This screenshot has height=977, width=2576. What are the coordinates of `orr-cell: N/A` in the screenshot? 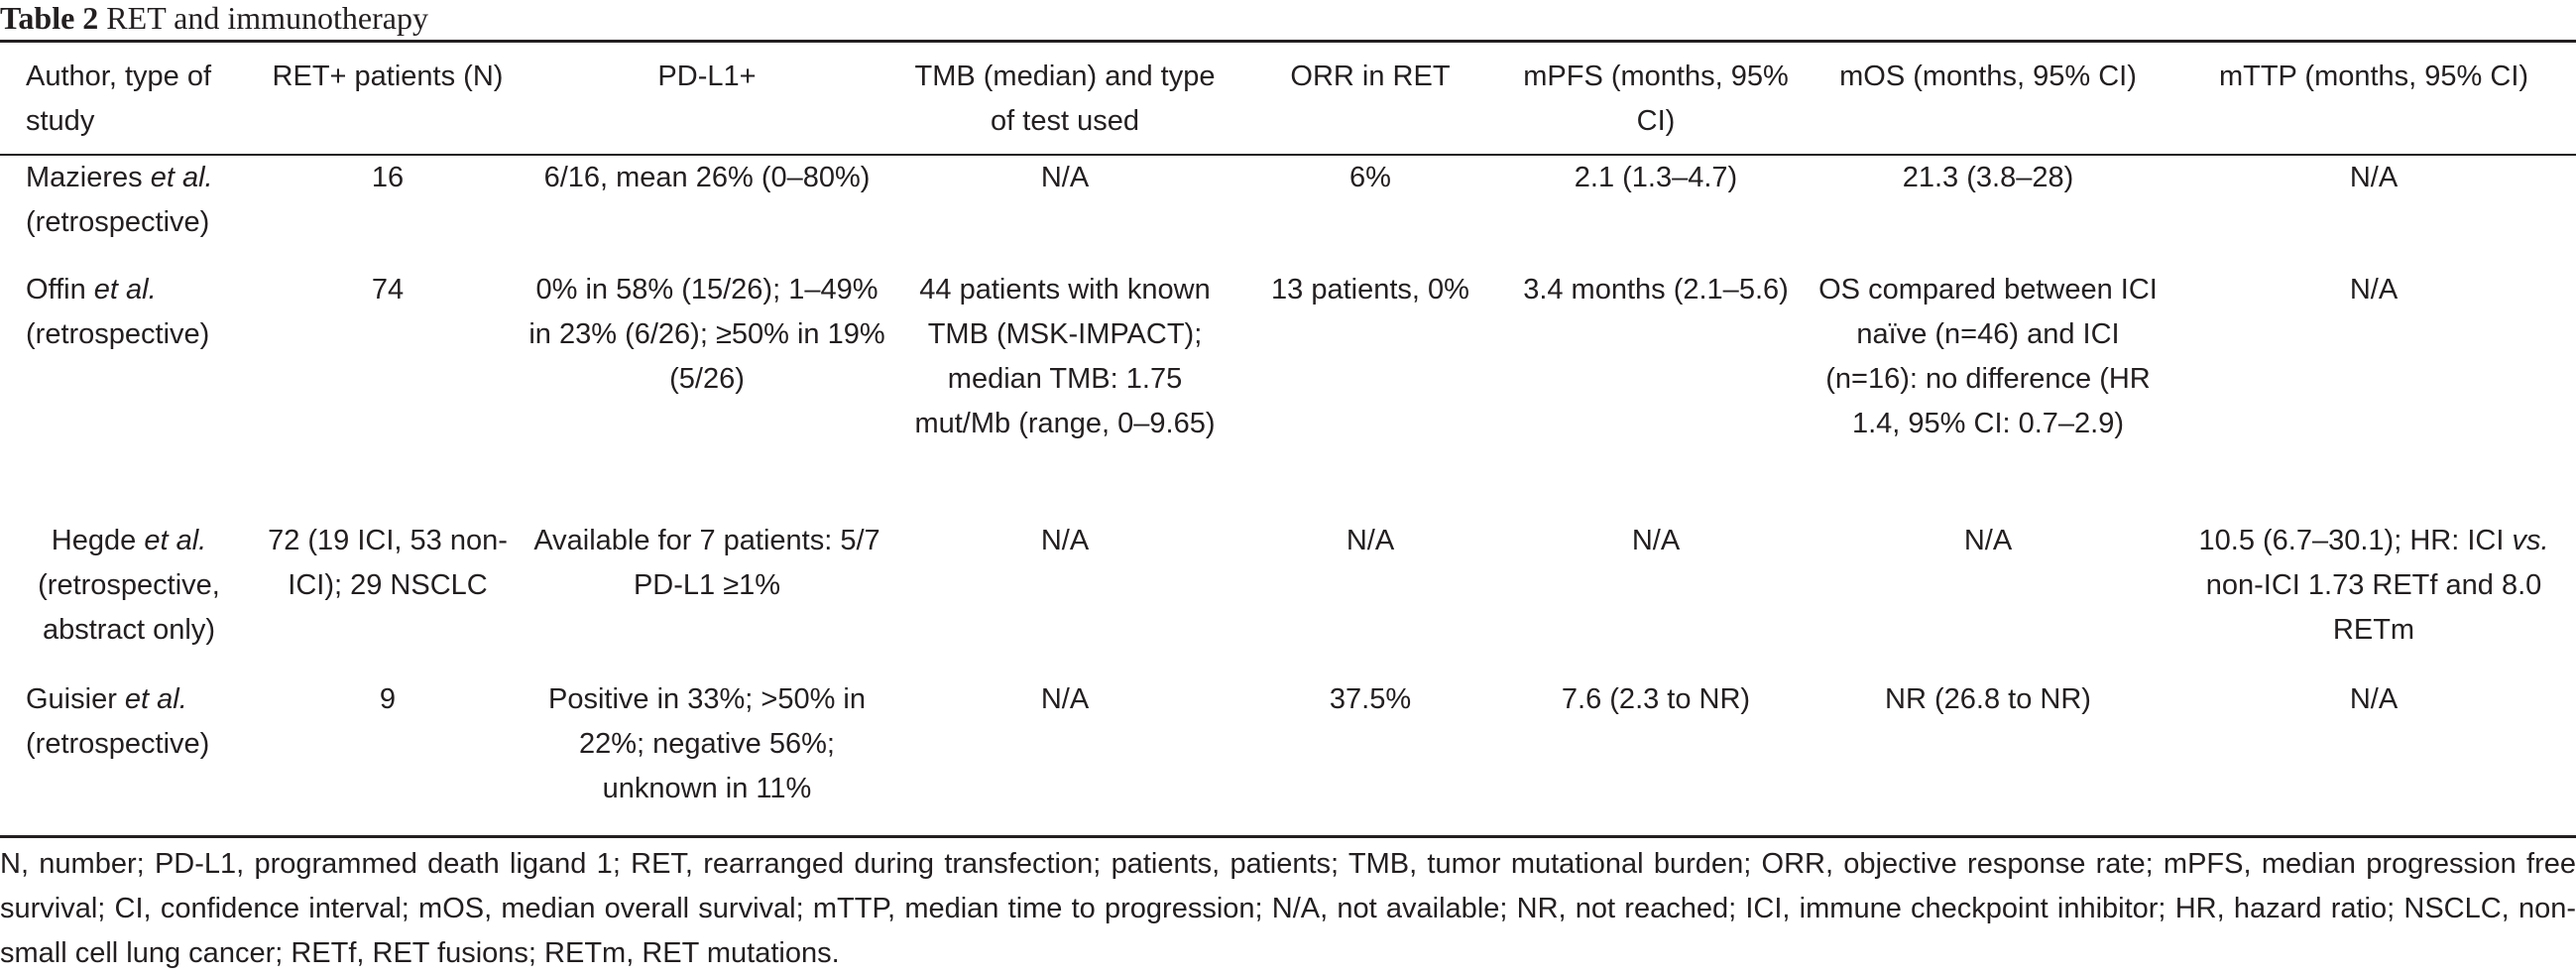 It's located at (1370, 540).